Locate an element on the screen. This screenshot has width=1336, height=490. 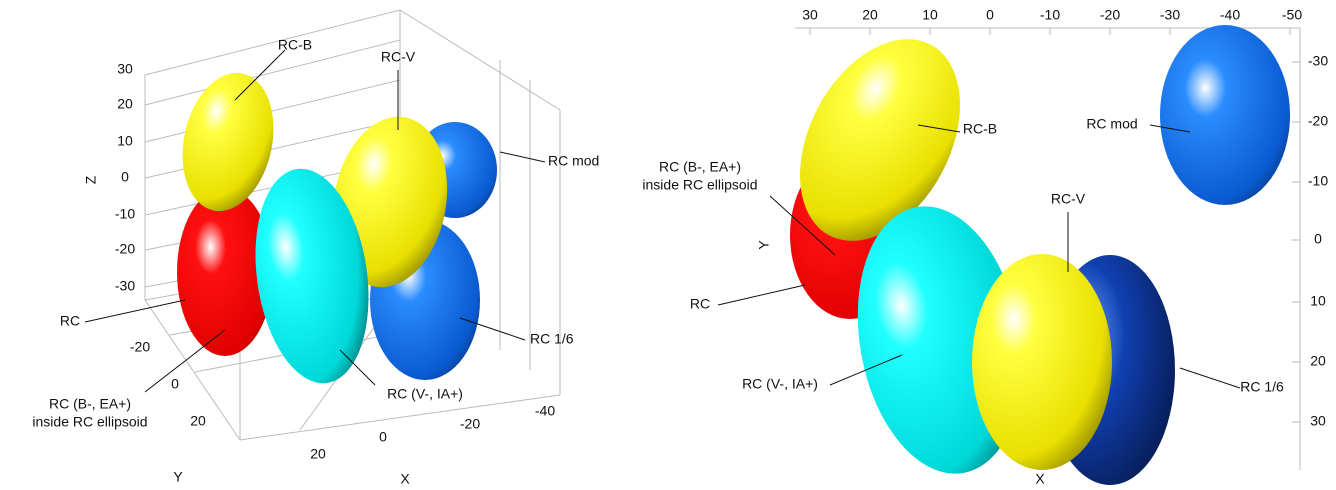
z-tick-label: 10 is located at coordinates (125, 141).